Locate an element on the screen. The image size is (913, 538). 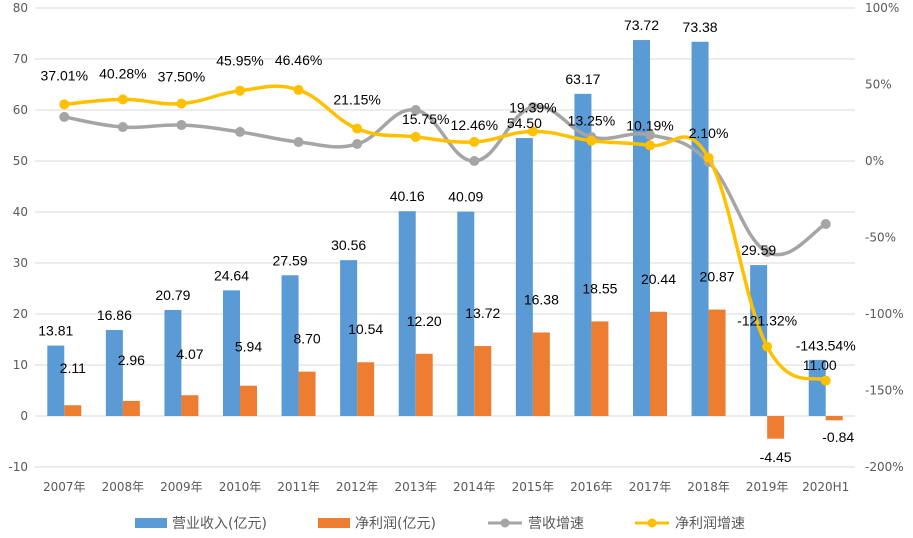
revenue-label: 16.86 is located at coordinates (114, 315).